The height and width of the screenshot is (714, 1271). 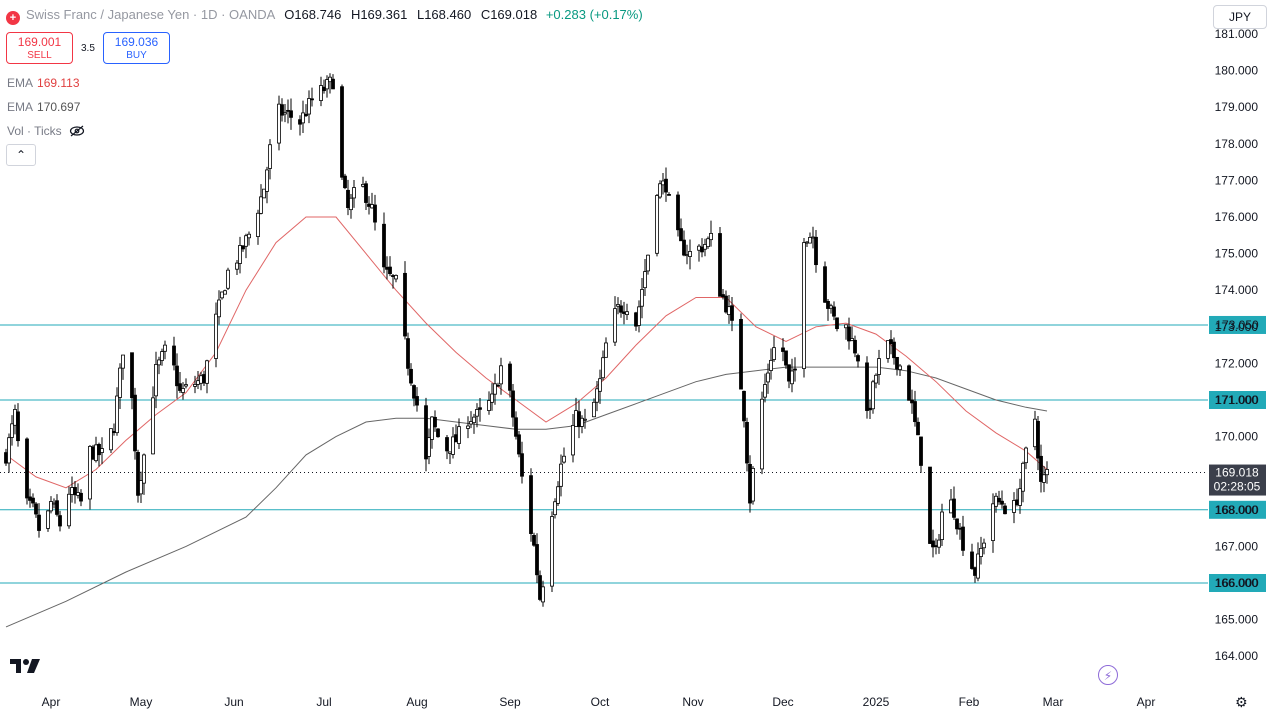 I want to click on high-value: 169.361, so click(x=384, y=14).